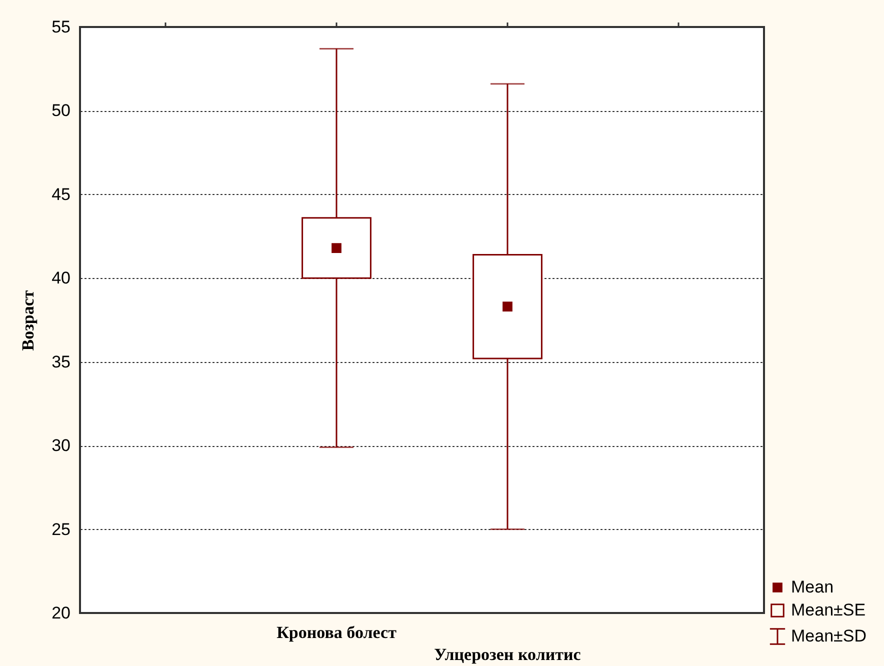 Image resolution: width=884 pixels, height=666 pixels. I want to click on legend-label: Mean±SD, so click(828, 636).